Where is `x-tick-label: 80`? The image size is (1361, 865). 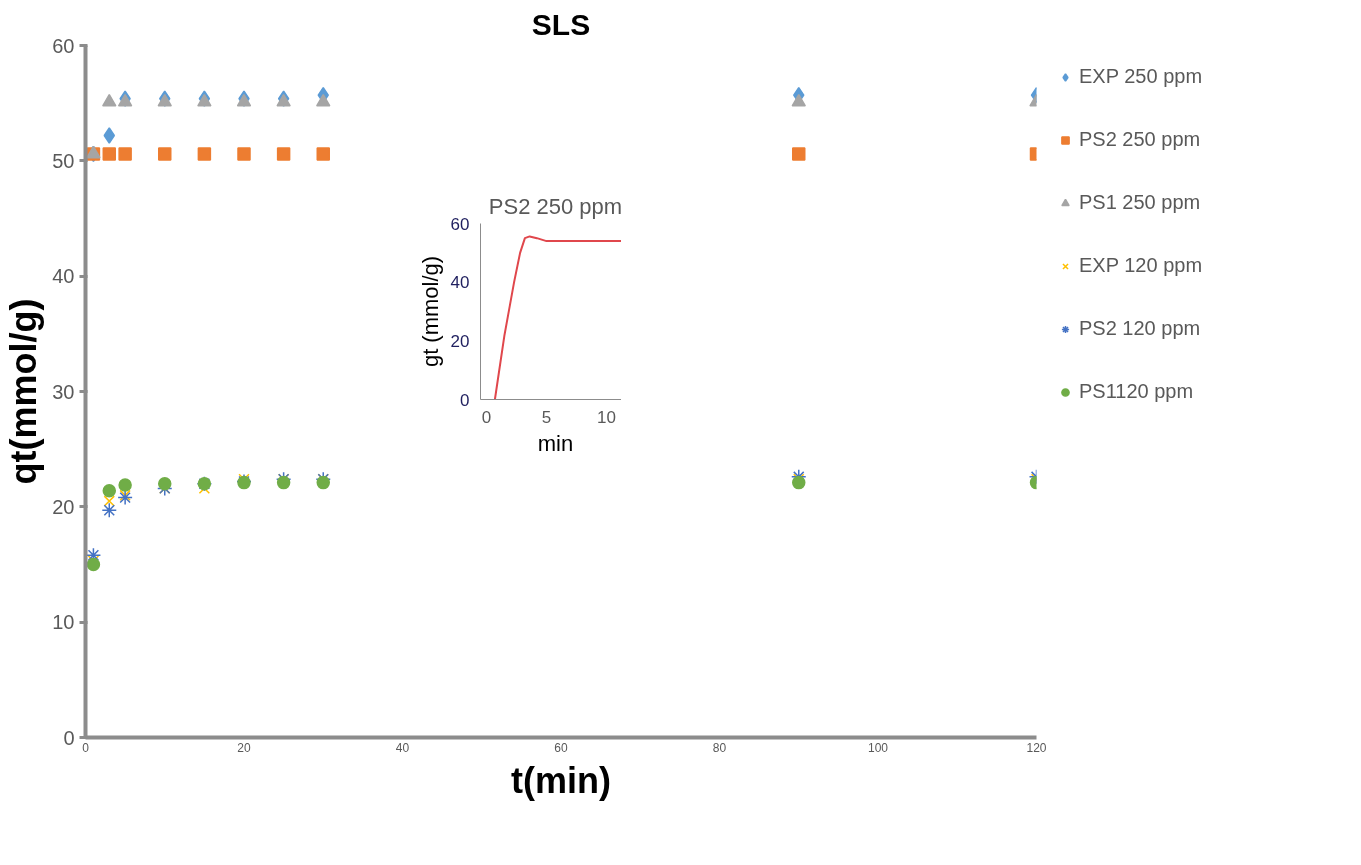 x-tick-label: 80 is located at coordinates (719, 747).